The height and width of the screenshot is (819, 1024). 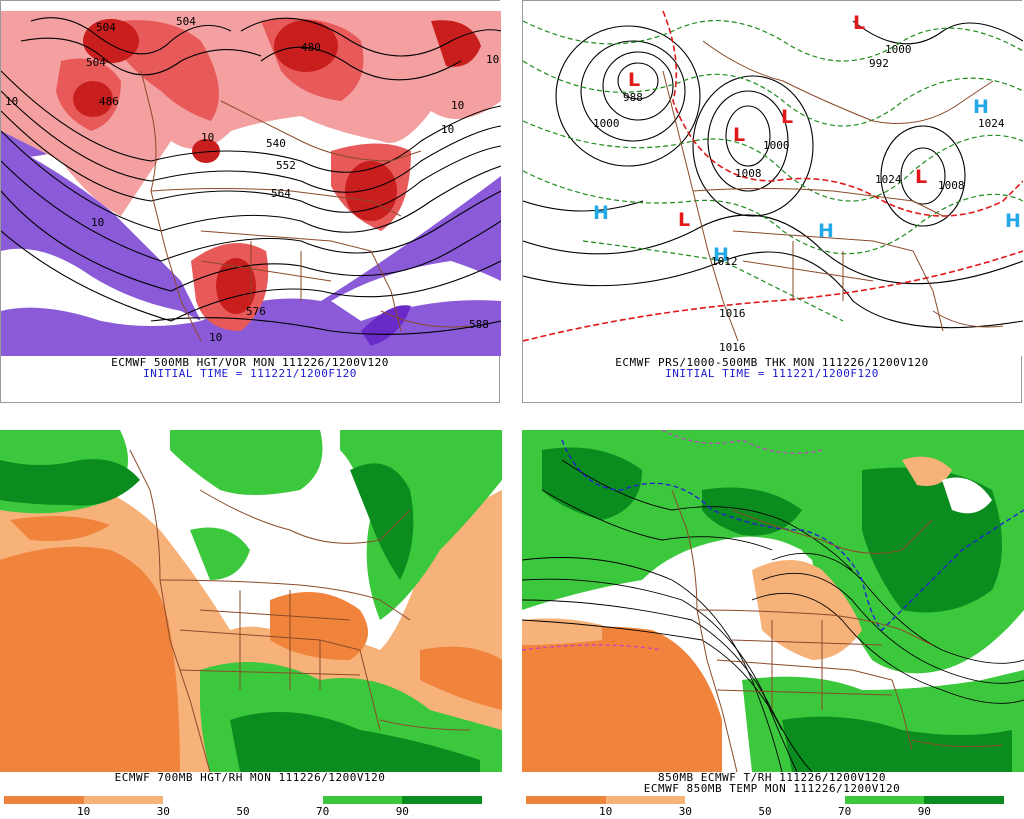 What do you see at coordinates (311, 47) in the screenshot?
I see `contour-label: 480` at bounding box center [311, 47].